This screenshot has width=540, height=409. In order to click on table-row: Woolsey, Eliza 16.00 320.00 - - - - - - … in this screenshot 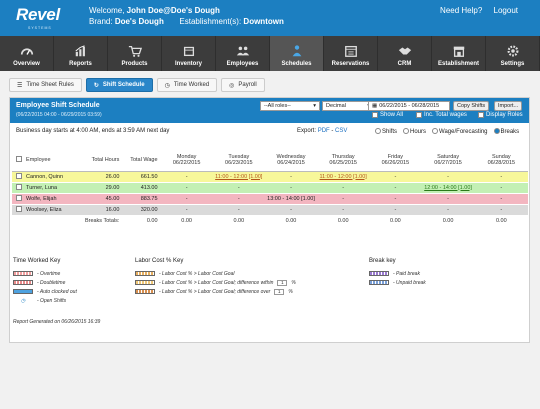, I will do `click(270, 210)`.